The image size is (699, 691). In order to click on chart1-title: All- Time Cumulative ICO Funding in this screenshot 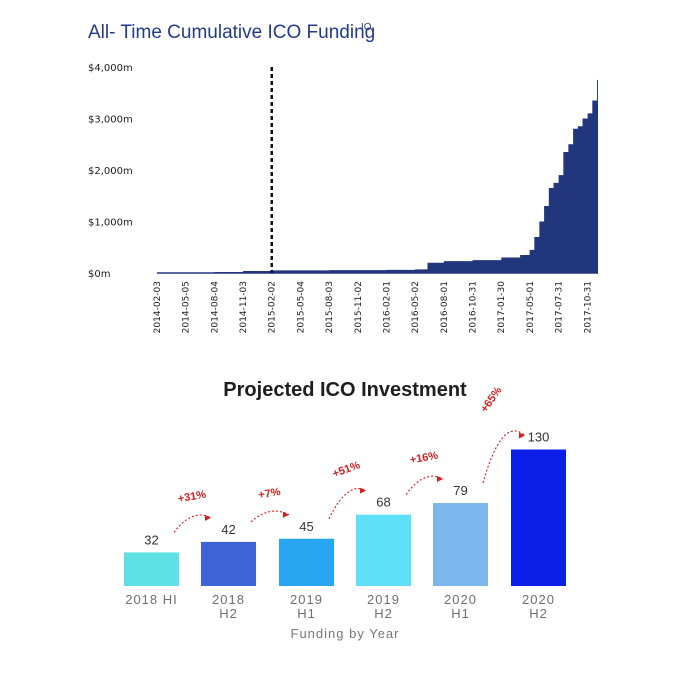, I will do `click(231, 32)`.